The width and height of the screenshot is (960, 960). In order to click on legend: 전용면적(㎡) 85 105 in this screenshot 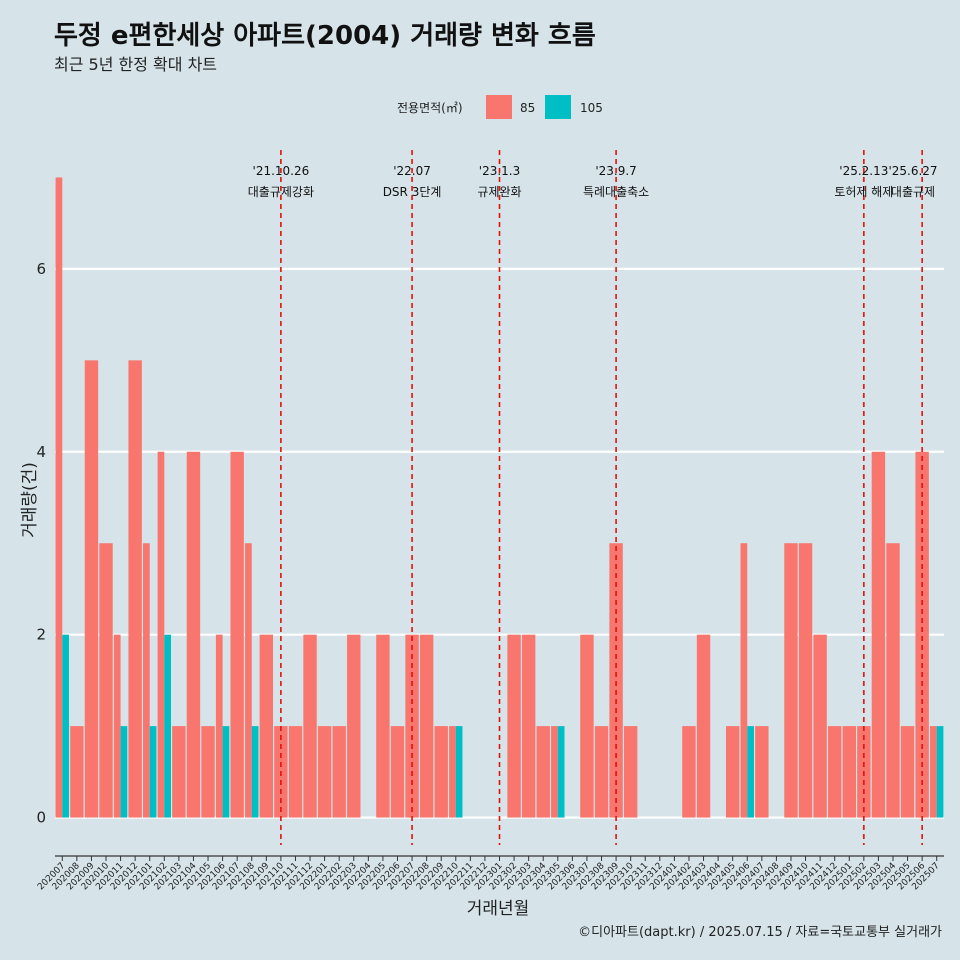, I will do `click(500, 107)`.